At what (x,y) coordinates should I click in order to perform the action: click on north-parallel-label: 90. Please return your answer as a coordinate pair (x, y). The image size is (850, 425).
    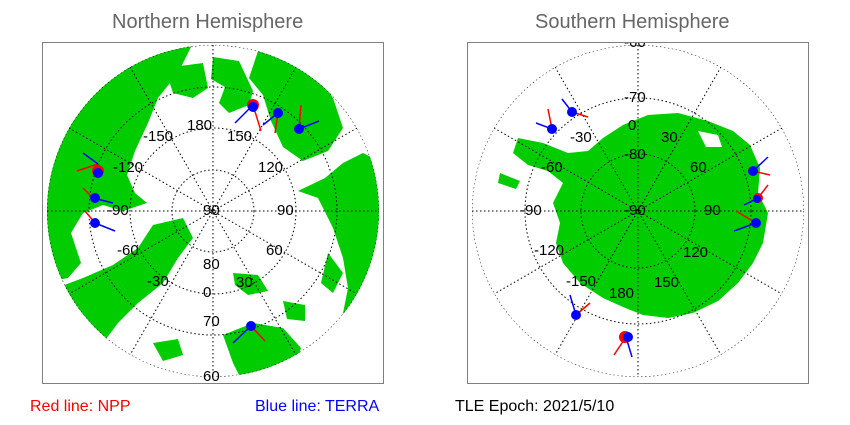
    Looking at the image, I should click on (211, 210).